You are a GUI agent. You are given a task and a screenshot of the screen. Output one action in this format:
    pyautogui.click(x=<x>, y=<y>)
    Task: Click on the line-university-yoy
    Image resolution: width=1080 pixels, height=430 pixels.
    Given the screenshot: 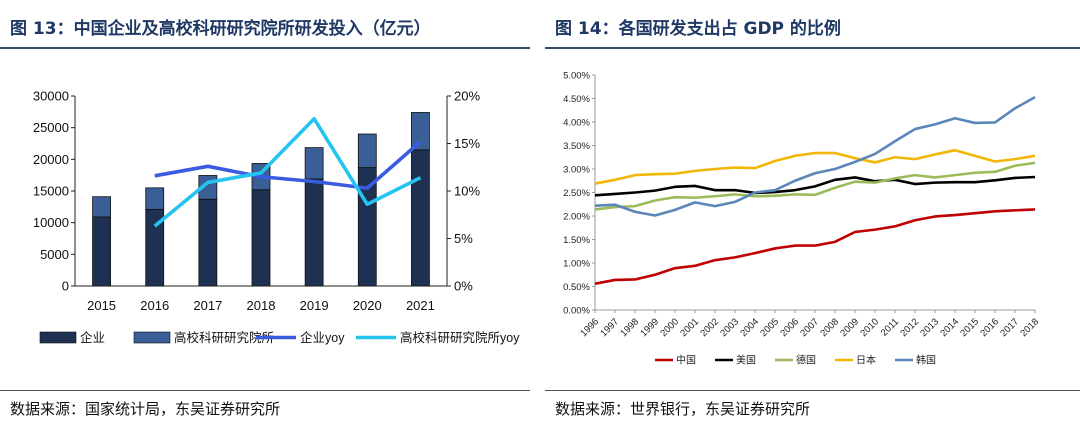 What is the action you would take?
    pyautogui.click(x=287, y=172)
    